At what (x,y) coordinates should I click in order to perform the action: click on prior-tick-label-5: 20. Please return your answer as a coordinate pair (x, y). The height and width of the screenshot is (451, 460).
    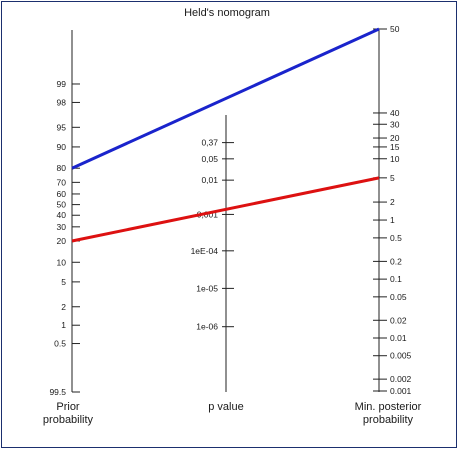
    Looking at the image, I should click on (62, 241).